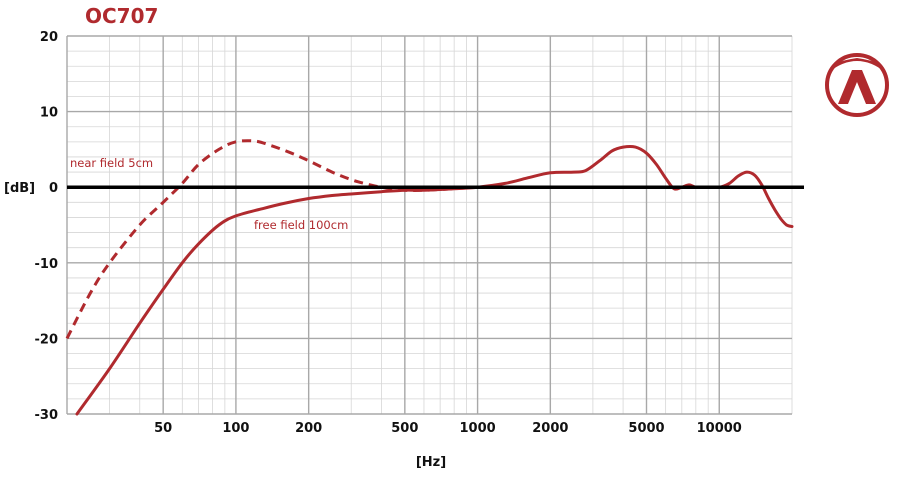 The height and width of the screenshot is (483, 900). What do you see at coordinates (47, 339) in the screenshot?
I see `y-tick-label: -20` at bounding box center [47, 339].